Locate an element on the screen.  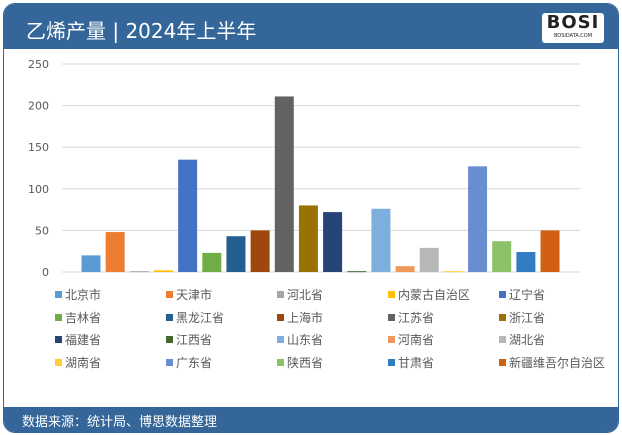
legend-item: 江西省 is located at coordinates (189, 339).